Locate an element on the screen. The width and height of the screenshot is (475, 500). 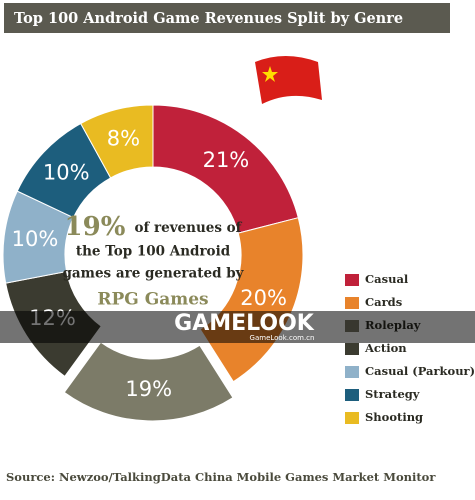
center-line: games are generated by is located at coordinates (153, 274).